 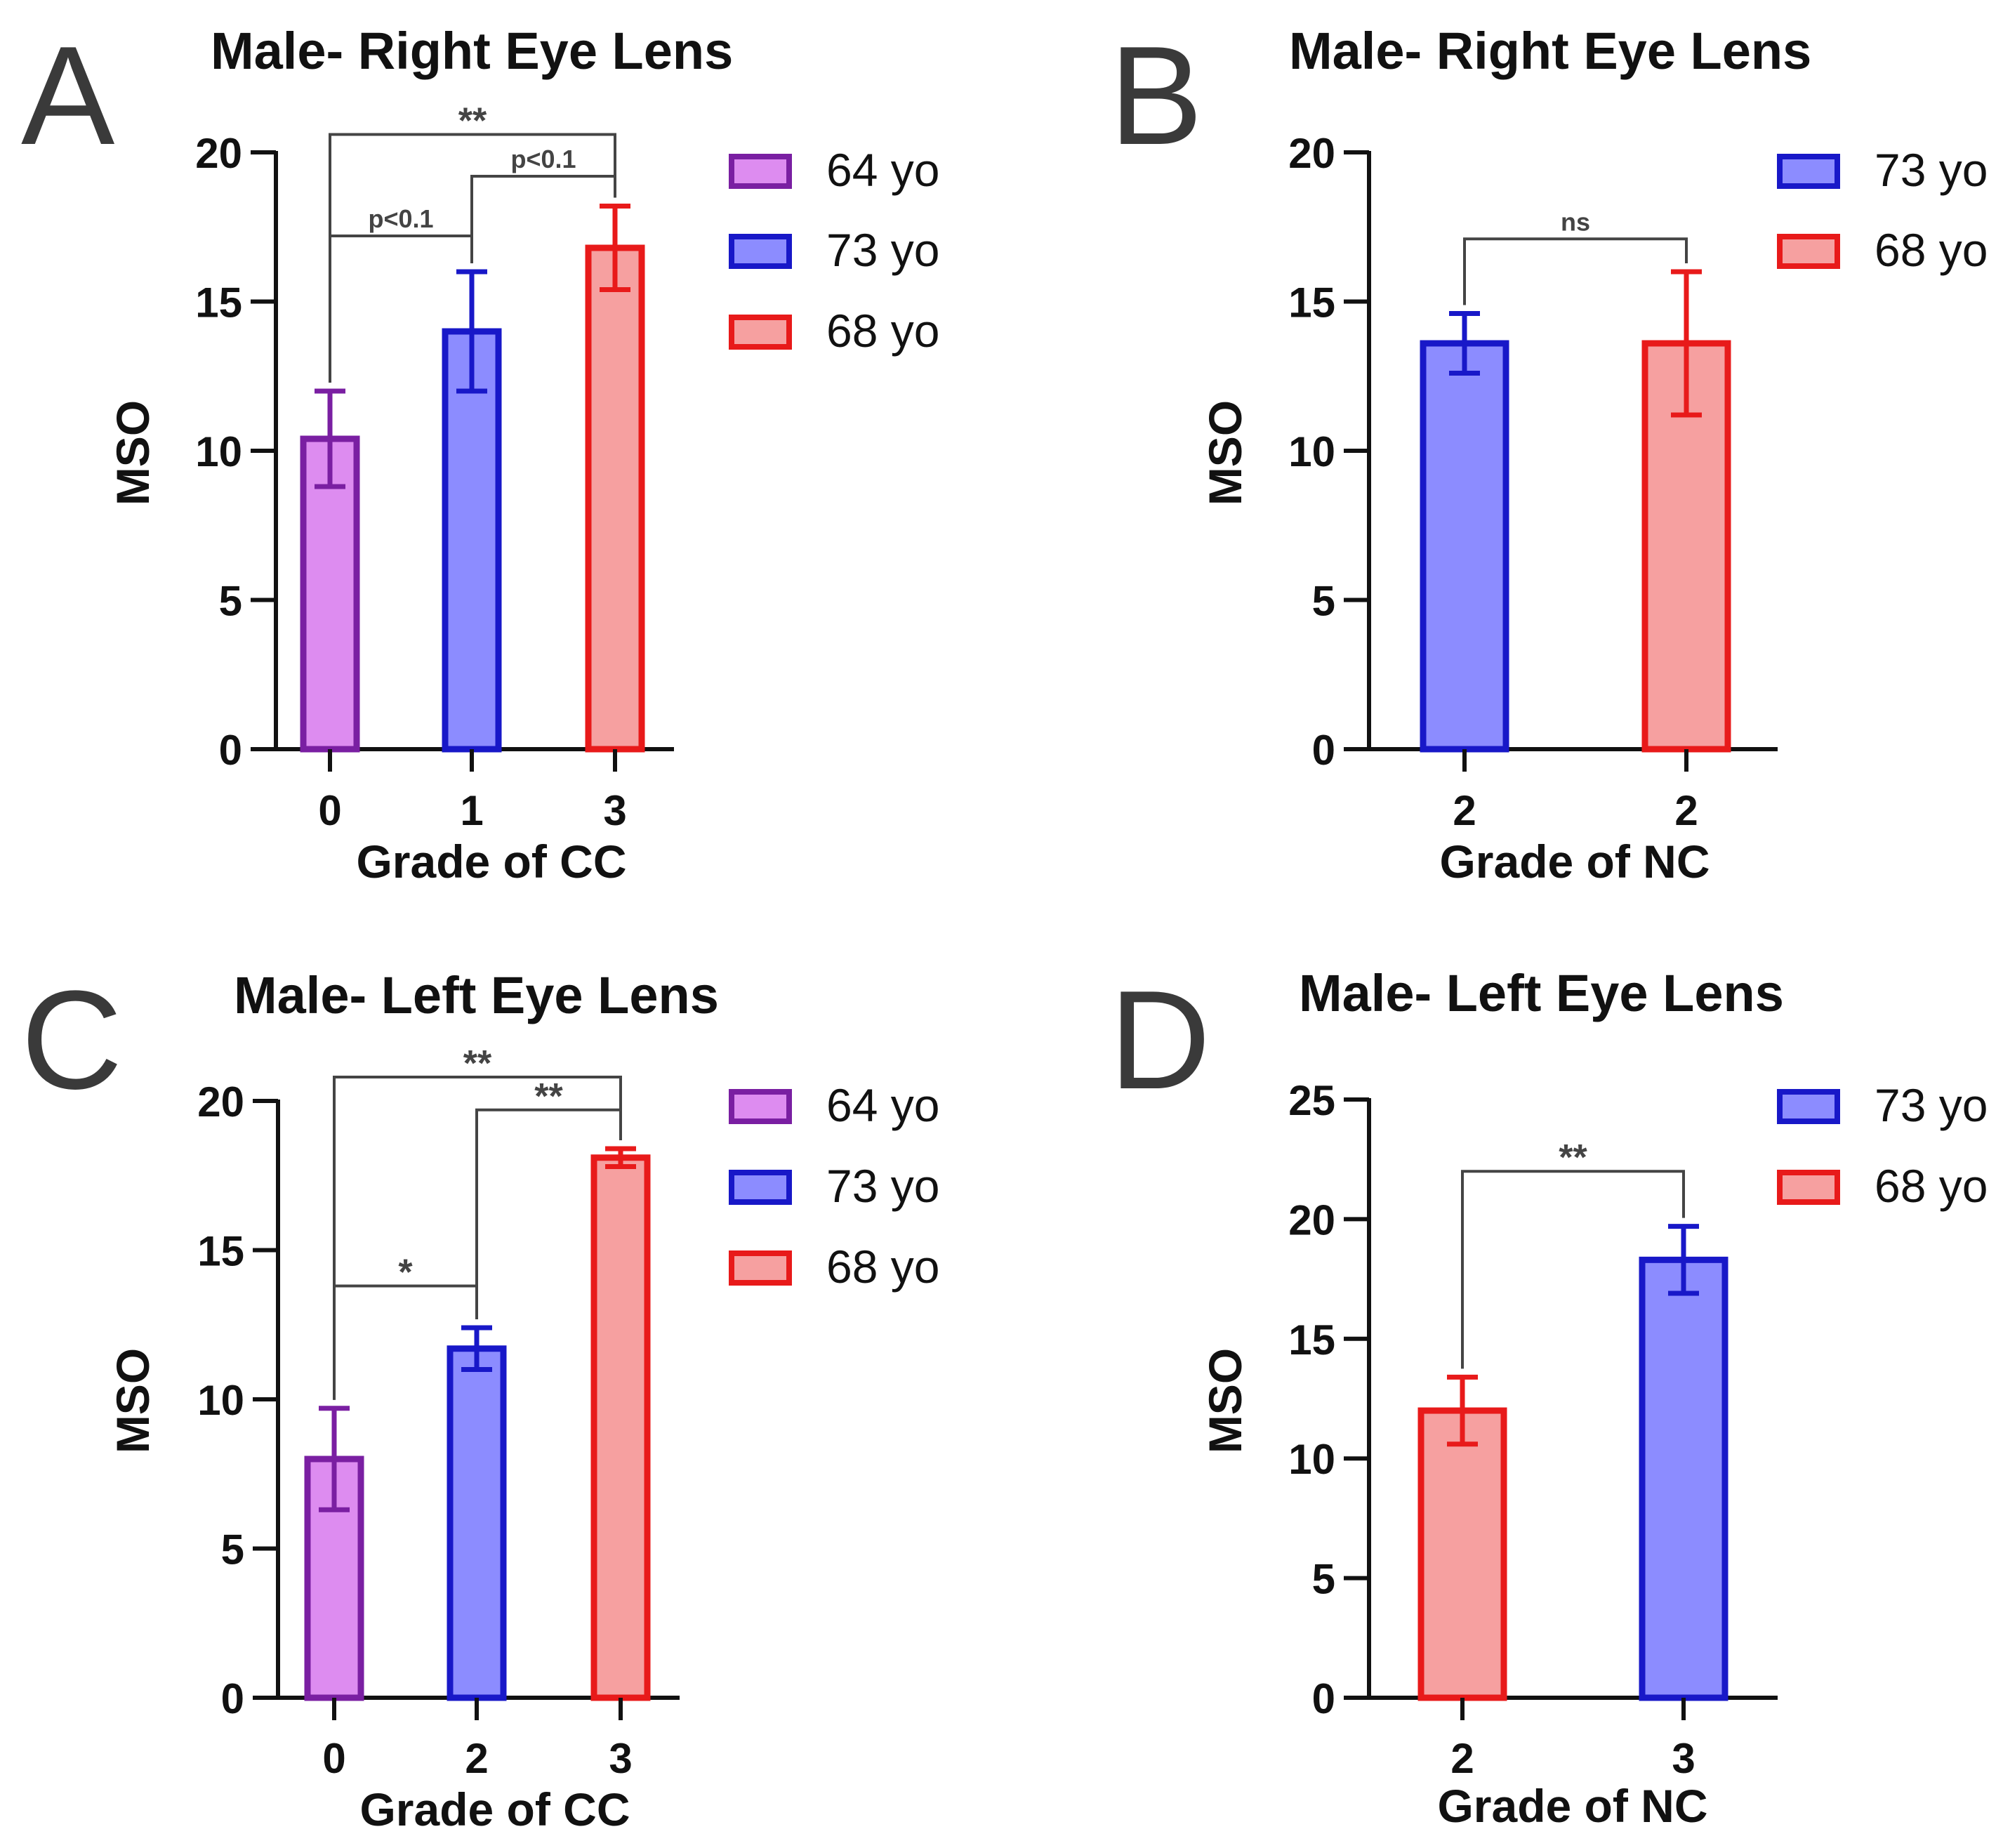 What do you see at coordinates (1156, 96) in the screenshot?
I see `panel-letter: B` at bounding box center [1156, 96].